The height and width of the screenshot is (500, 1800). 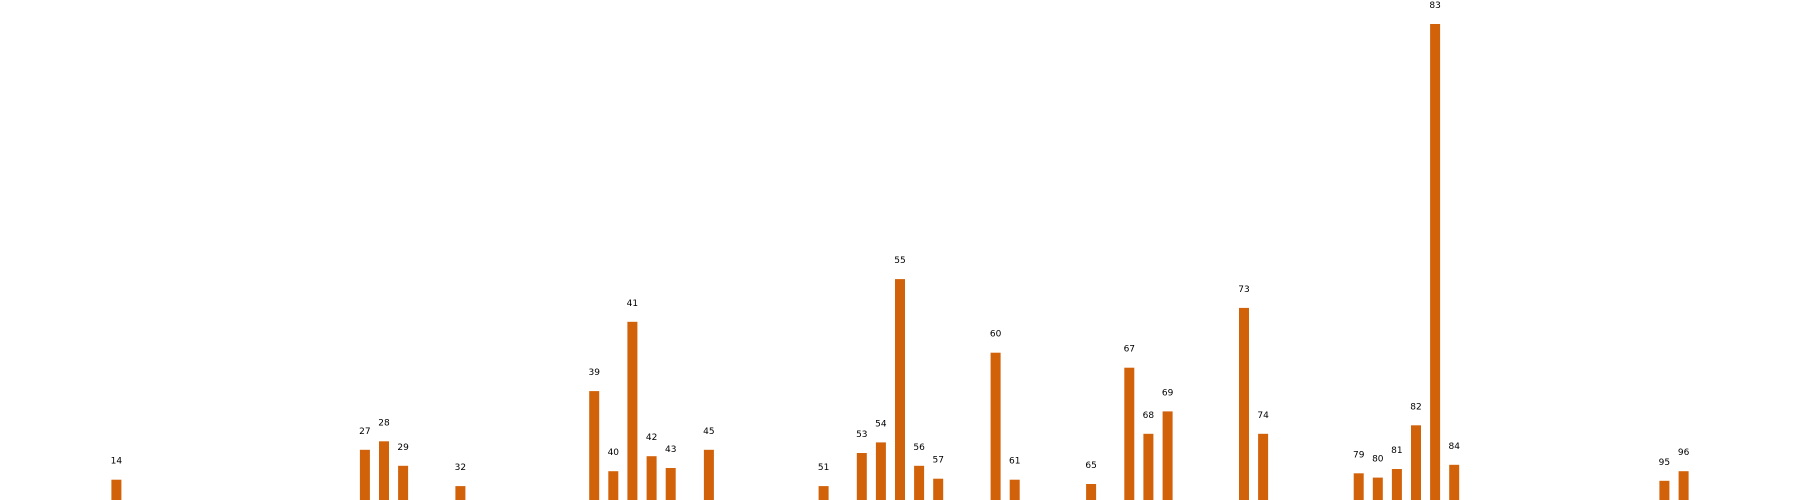 I want to click on bar-label-39: 39, so click(x=594, y=373).